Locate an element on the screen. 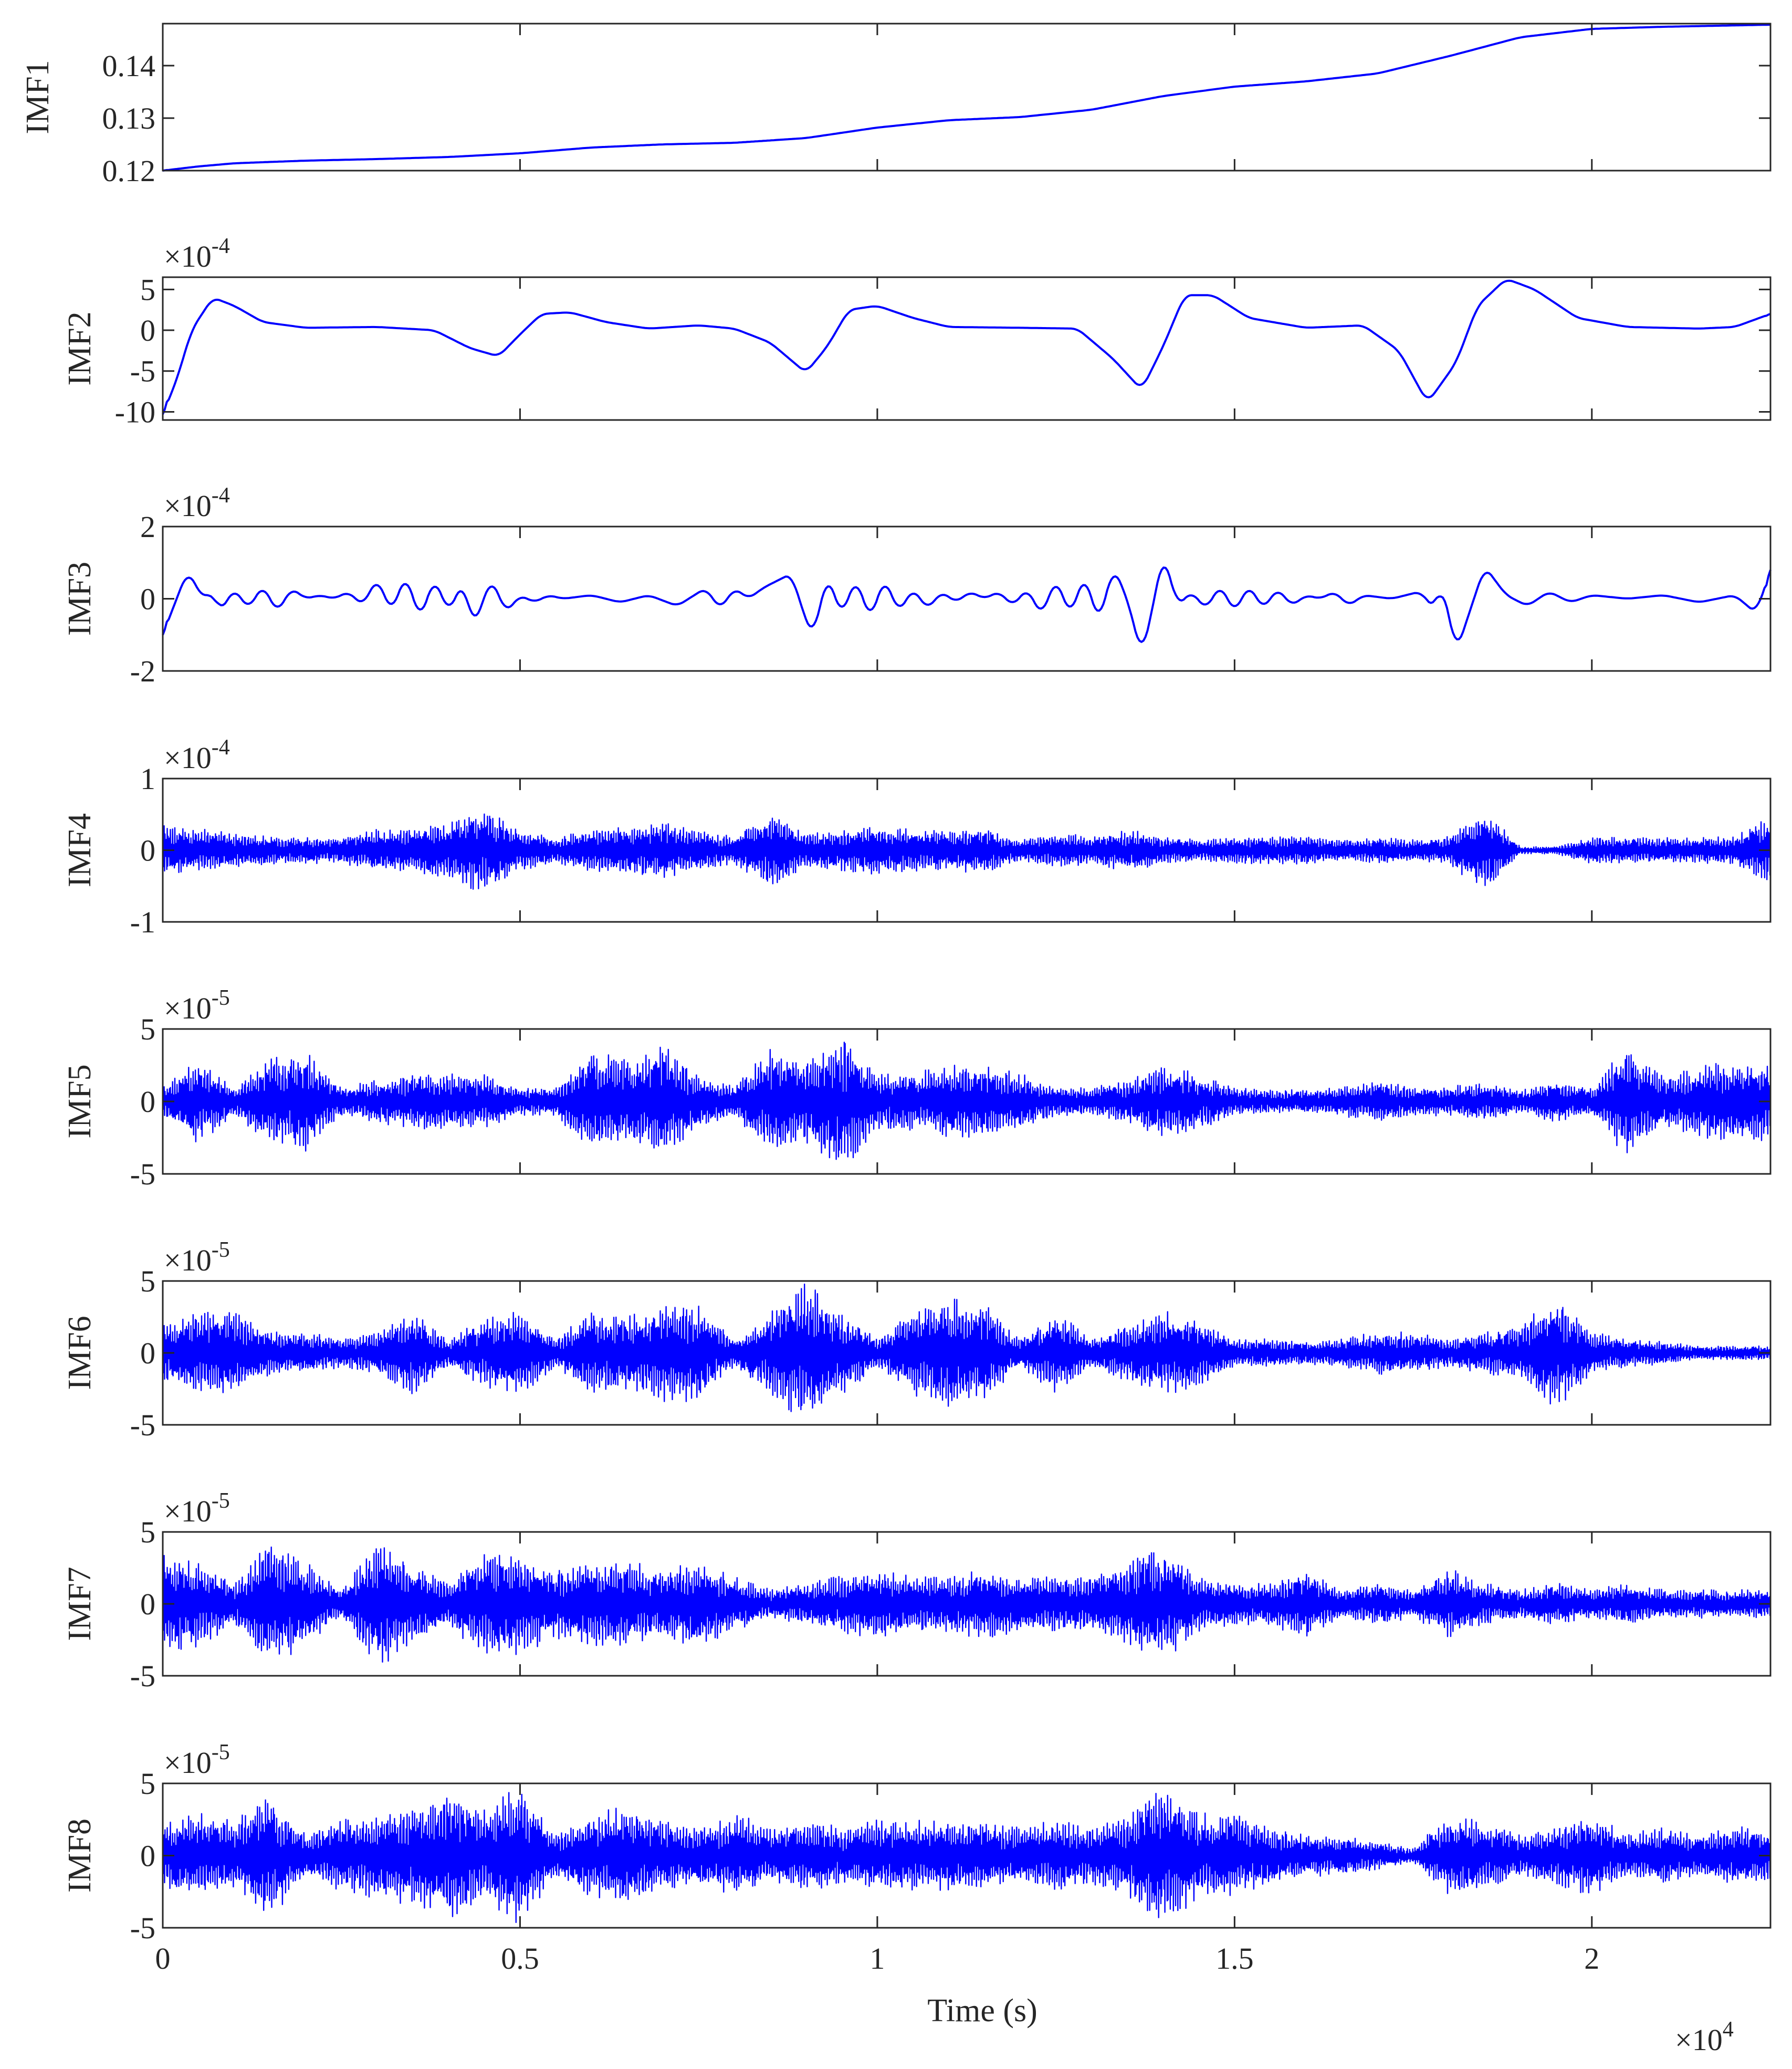 The image size is (1792, 2069). subplot-imf7: -5 0 5 IMF7 ×10⁻⁵ is located at coordinates (917, 1591).